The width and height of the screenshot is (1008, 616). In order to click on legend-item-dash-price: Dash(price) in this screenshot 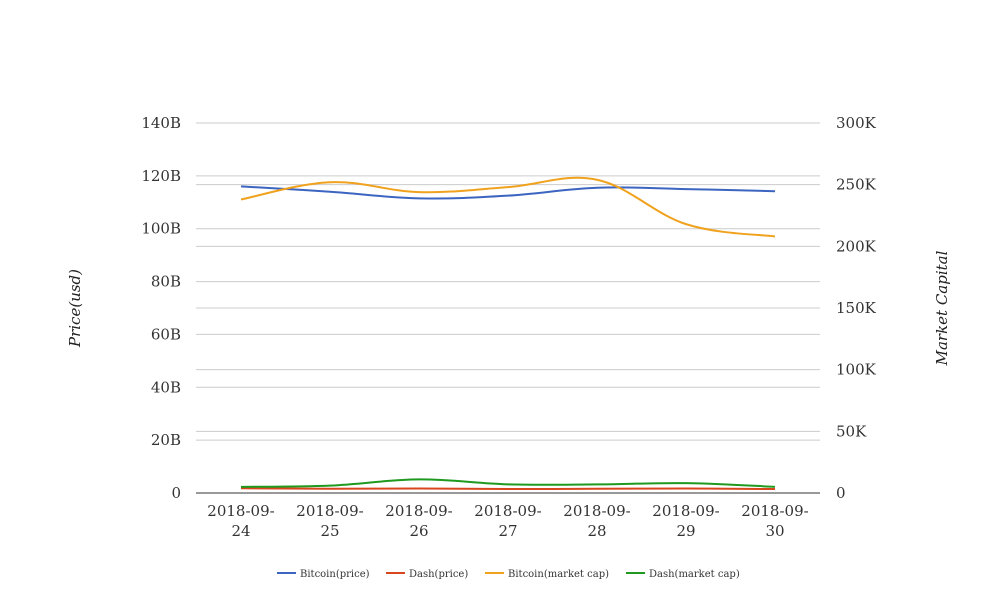, I will do `click(427, 574)`.